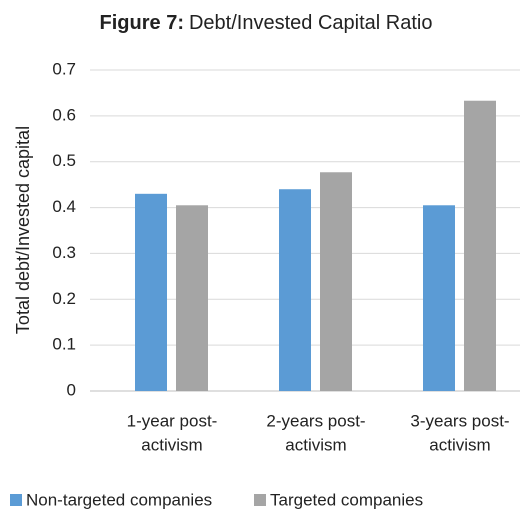  Describe the element at coordinates (310, 23) in the screenshot. I see `title-text: Debt/Invested Capital Ratio` at that location.